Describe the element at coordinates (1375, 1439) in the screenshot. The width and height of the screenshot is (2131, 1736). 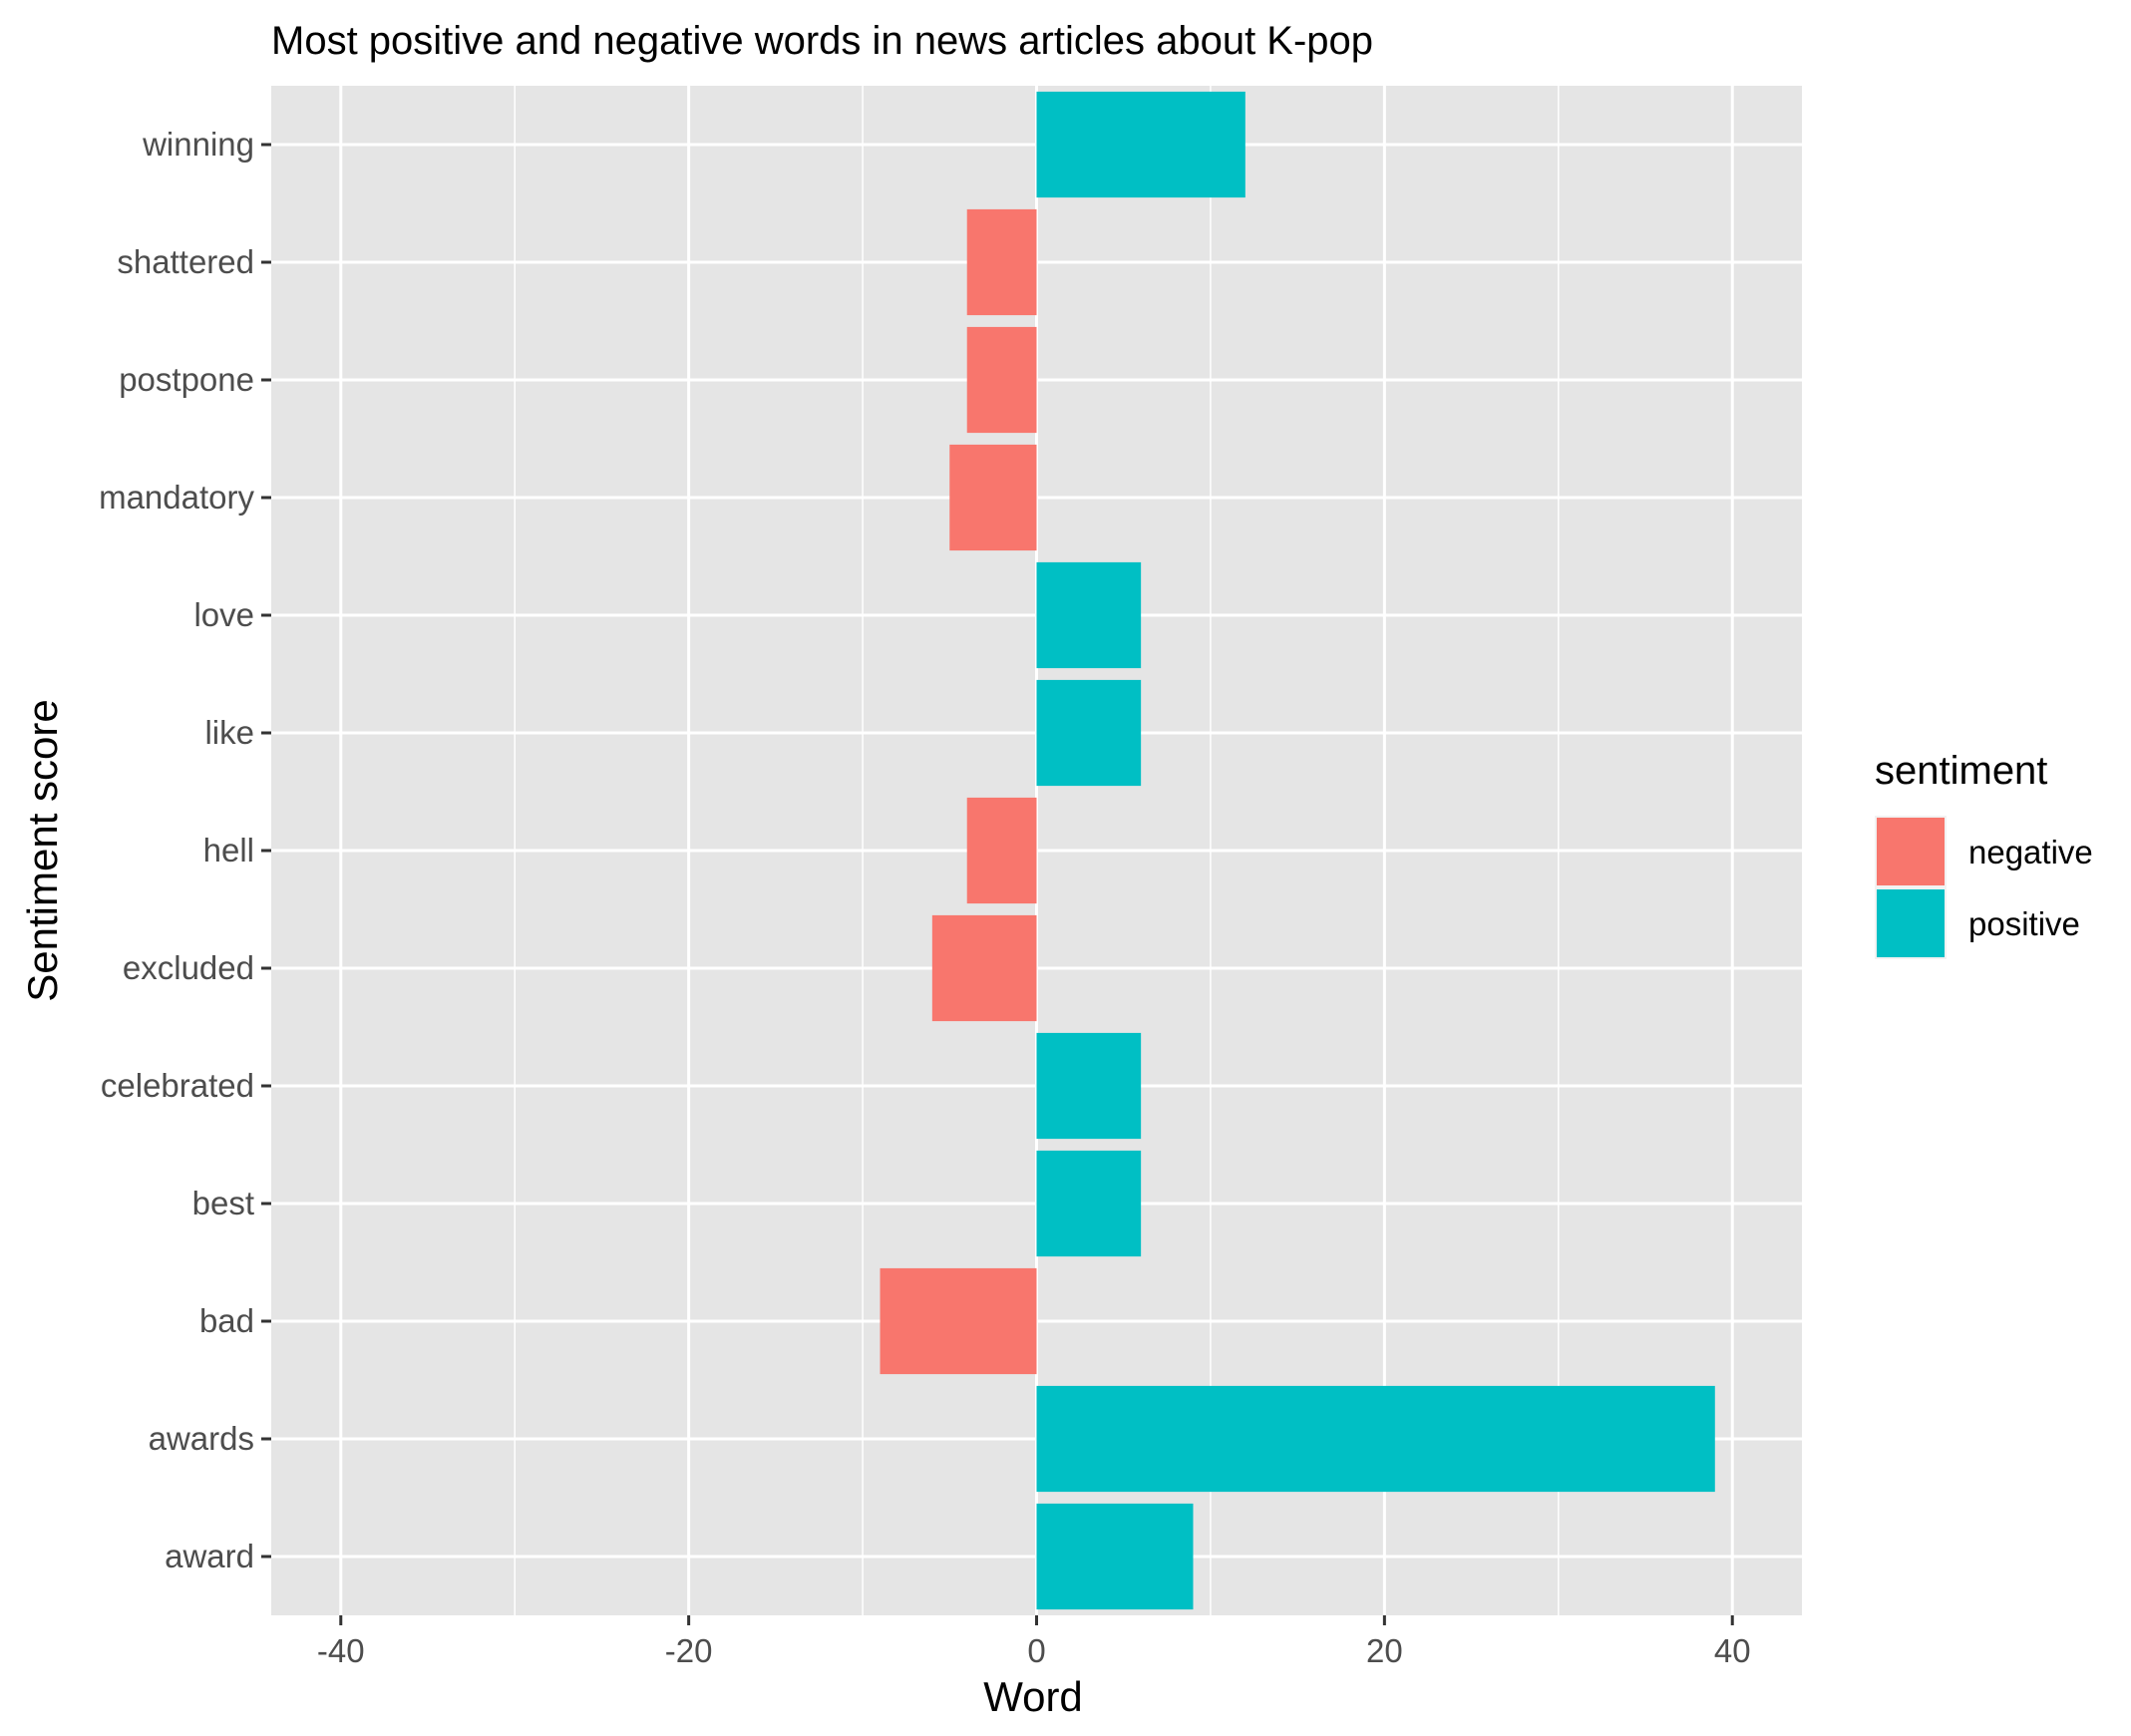
I see `bar-awards` at that location.